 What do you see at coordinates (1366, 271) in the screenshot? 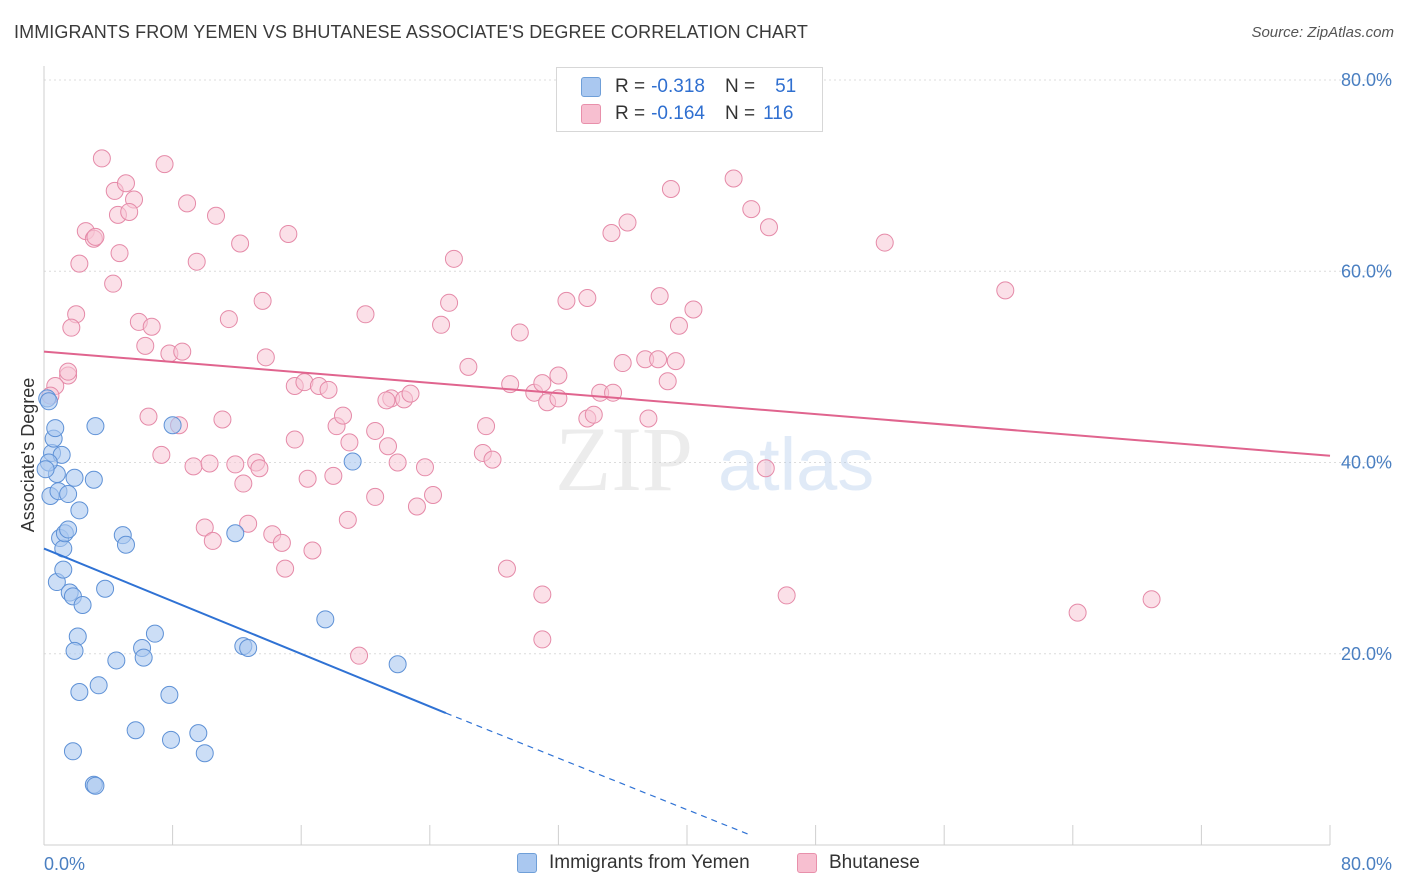
I see `y-tick-label: 60.0%` at bounding box center [1366, 271].